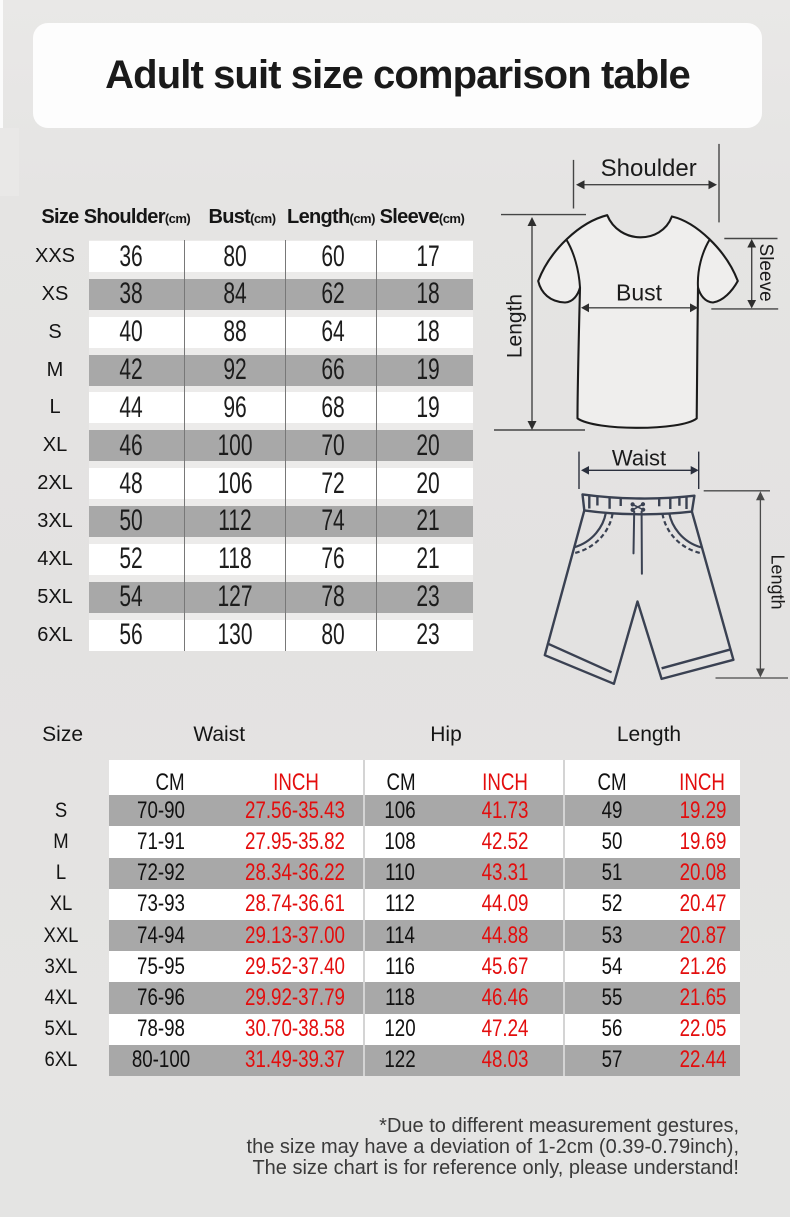  What do you see at coordinates (649, 168) in the screenshot?
I see `svg-text: Shoulder` at bounding box center [649, 168].